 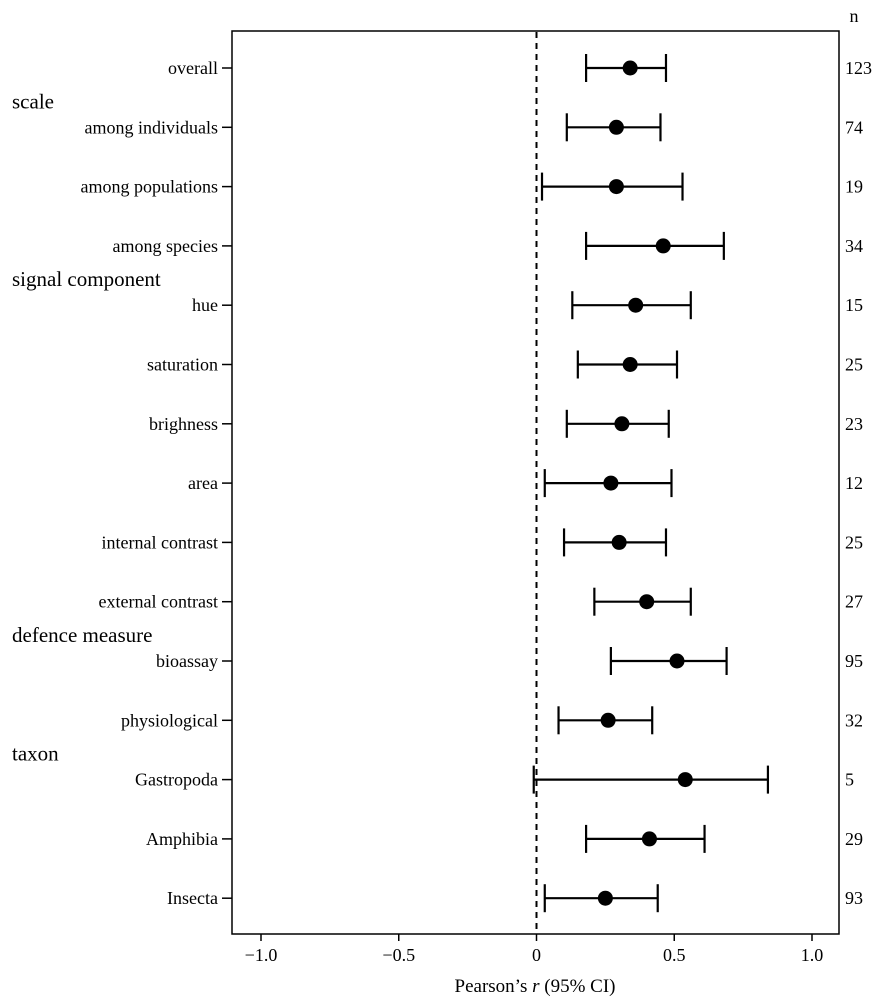 What do you see at coordinates (504, 838) in the screenshot?
I see `forest-row: Amphibia 29` at bounding box center [504, 838].